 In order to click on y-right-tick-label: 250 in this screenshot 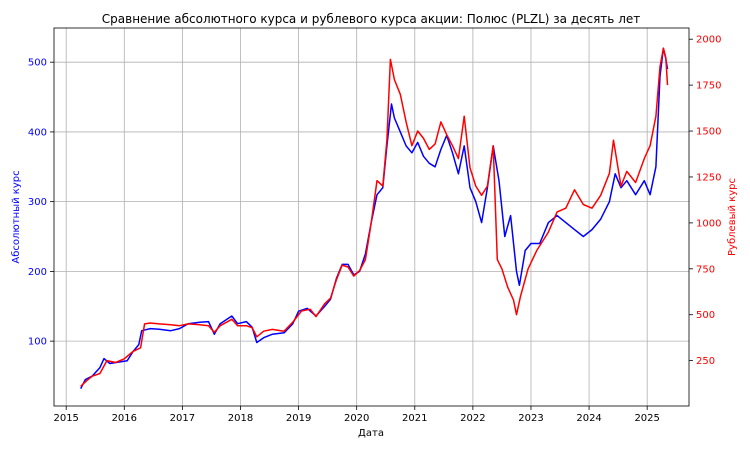, I will do `click(705, 361)`.